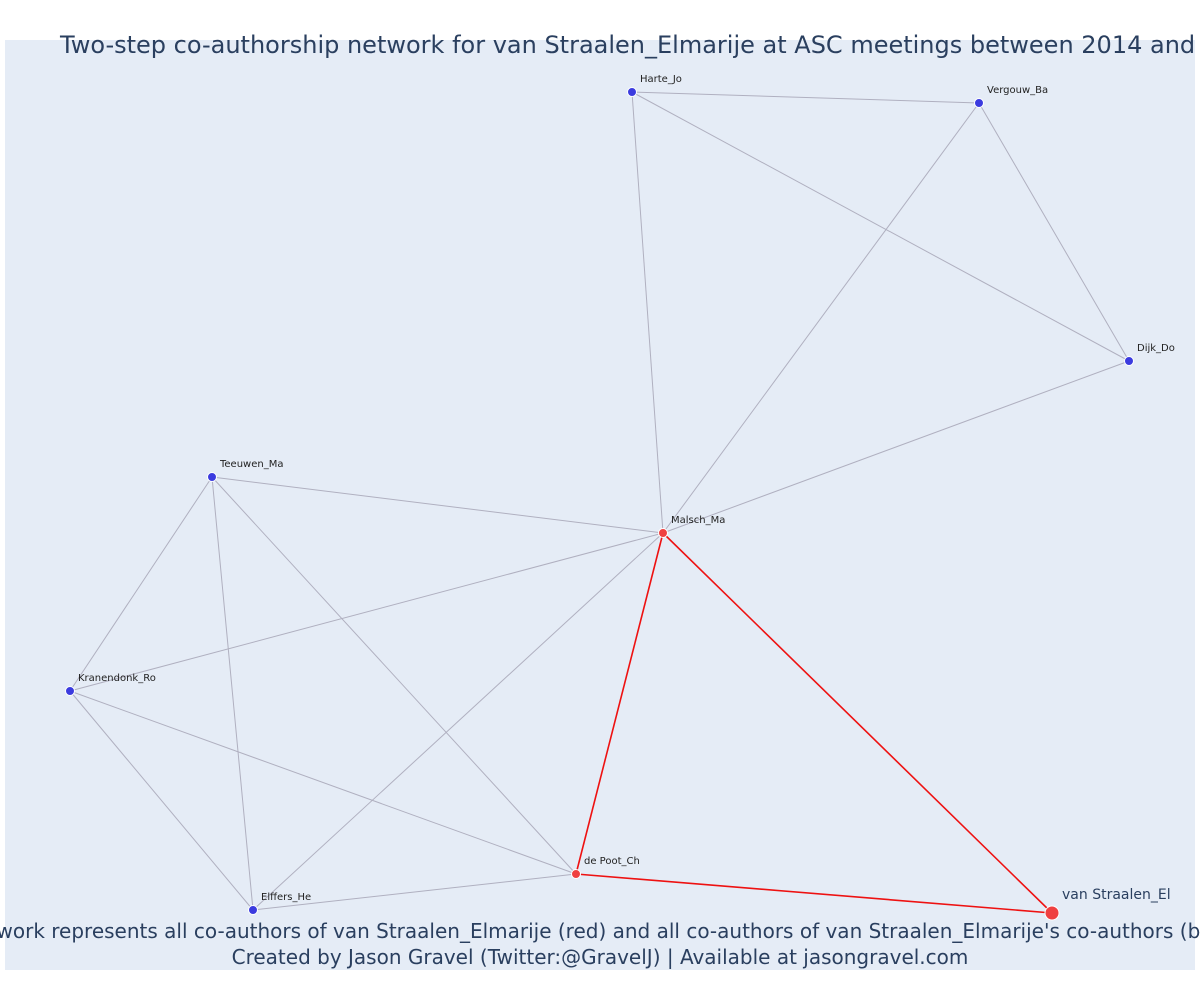 The width and height of the screenshot is (1200, 1000). Describe the element at coordinates (117, 678) in the screenshot. I see `node-label: Kranendonk_Ro` at that location.